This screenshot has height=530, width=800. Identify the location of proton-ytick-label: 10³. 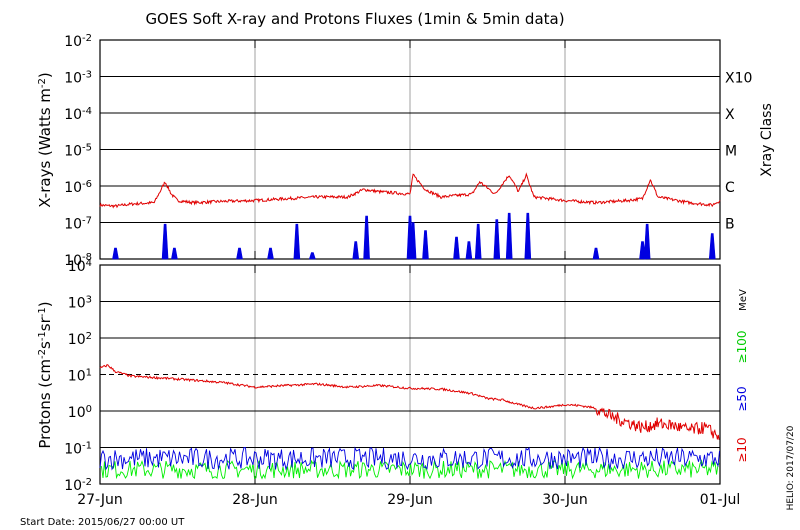
(80, 303).